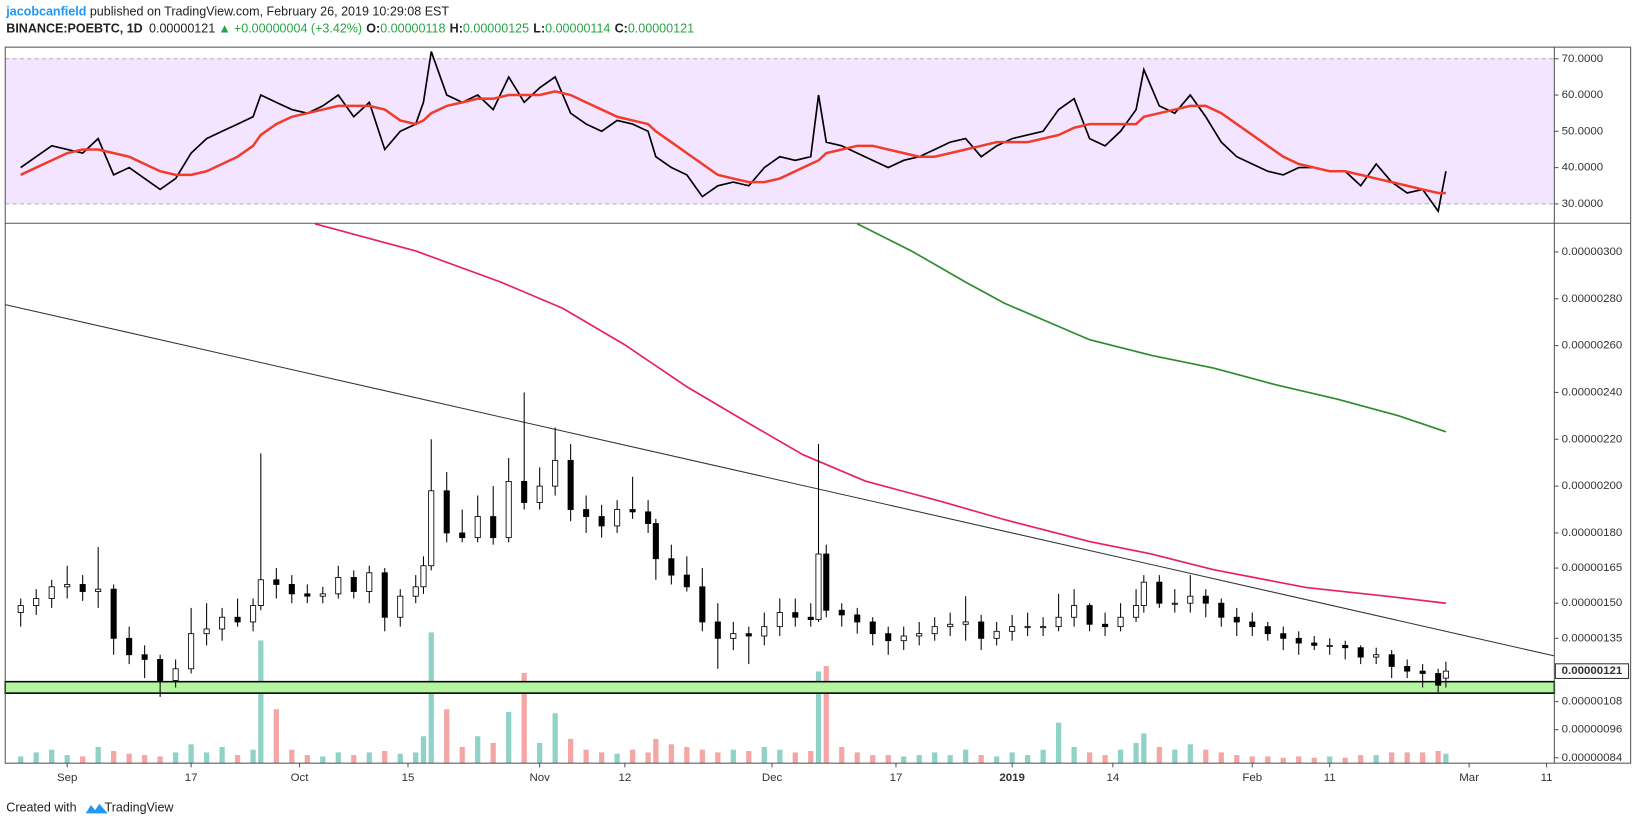 Image resolution: width=1639 pixels, height=826 pixels. Describe the element at coordinates (1583, 168) in the screenshot. I see `rsi-tick-label: 40.0000` at that location.